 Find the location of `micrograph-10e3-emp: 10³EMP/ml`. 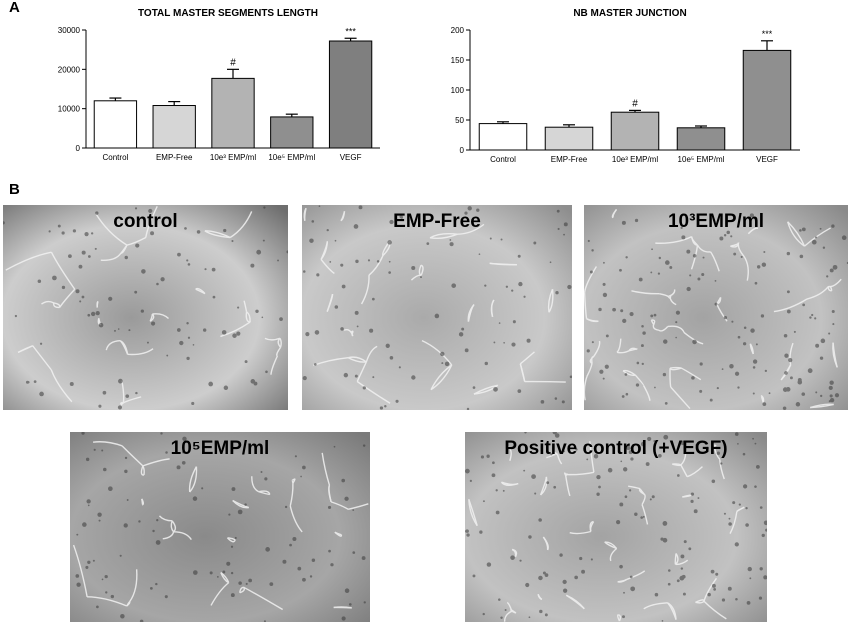

micrograph-10e3-emp: 10³EMP/ml is located at coordinates (716, 307).